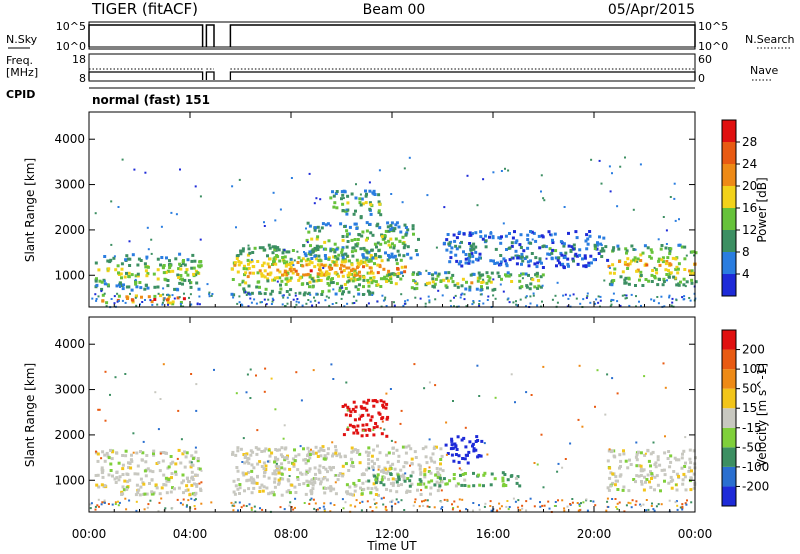  What do you see at coordinates (755, 467) in the screenshot?
I see `colorbar-tick-label: -100` at bounding box center [755, 467].